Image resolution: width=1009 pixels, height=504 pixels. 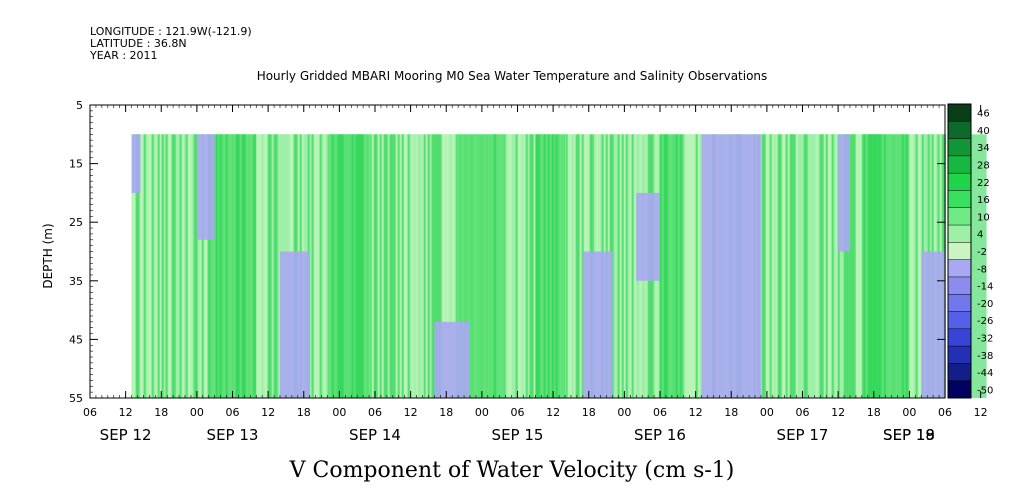 What do you see at coordinates (959, 251) in the screenshot?
I see `colorbar-frame` at bounding box center [959, 251].